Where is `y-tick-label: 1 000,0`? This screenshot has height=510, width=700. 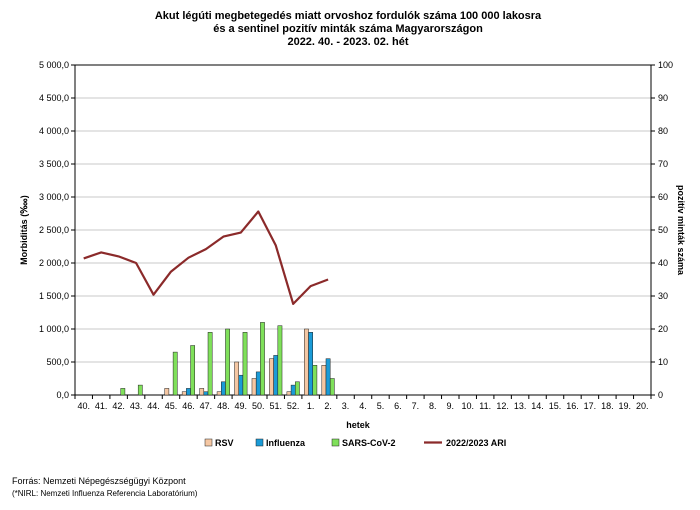 y-tick-label: 1 000,0 is located at coordinates (54, 329).